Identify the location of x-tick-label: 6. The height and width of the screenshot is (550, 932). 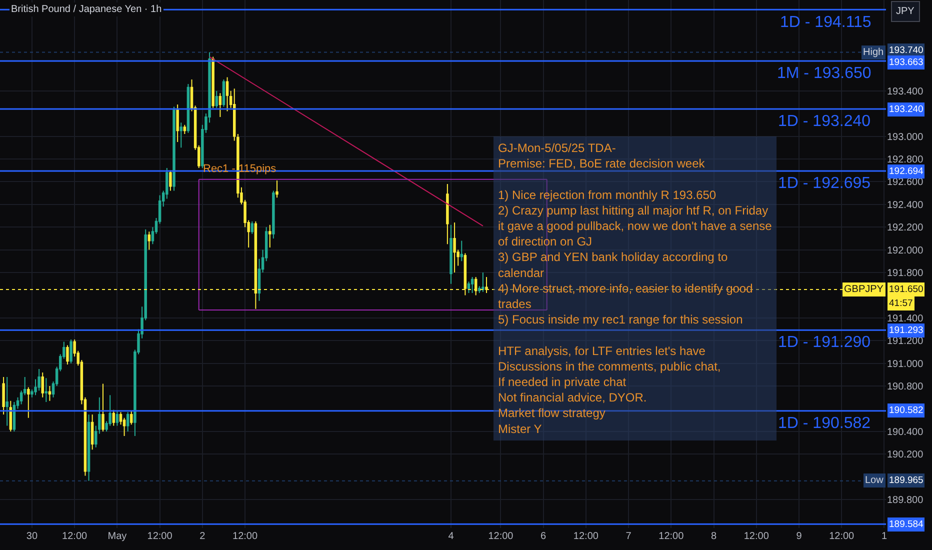
(543, 536).